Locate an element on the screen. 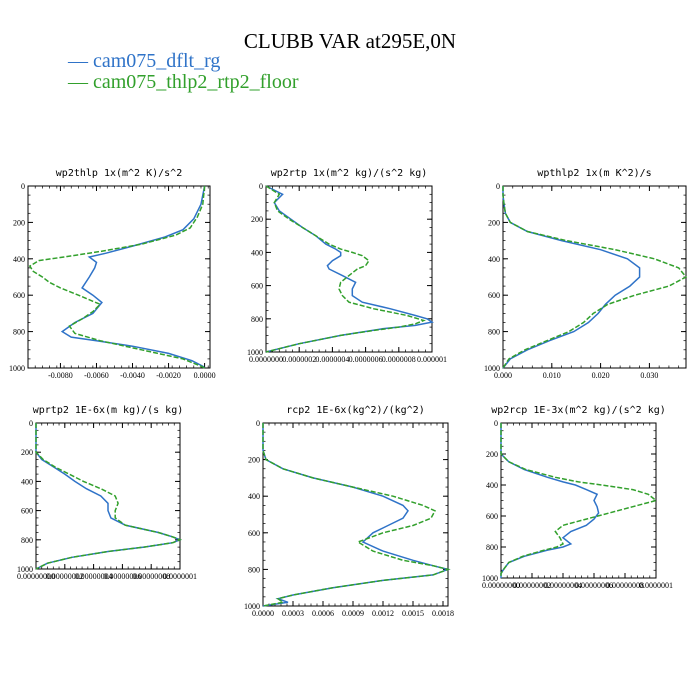 This screenshot has width=700, height=700. panel-title: wp2rcp 1E-3x(m^2 kg)/(s^2 kg) is located at coordinates (578, 410).